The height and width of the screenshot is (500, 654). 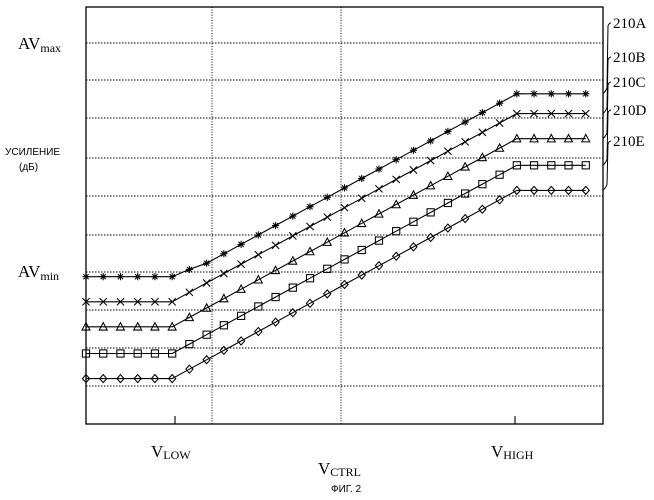 I want to click on series-label: 210C, so click(x=629, y=83).